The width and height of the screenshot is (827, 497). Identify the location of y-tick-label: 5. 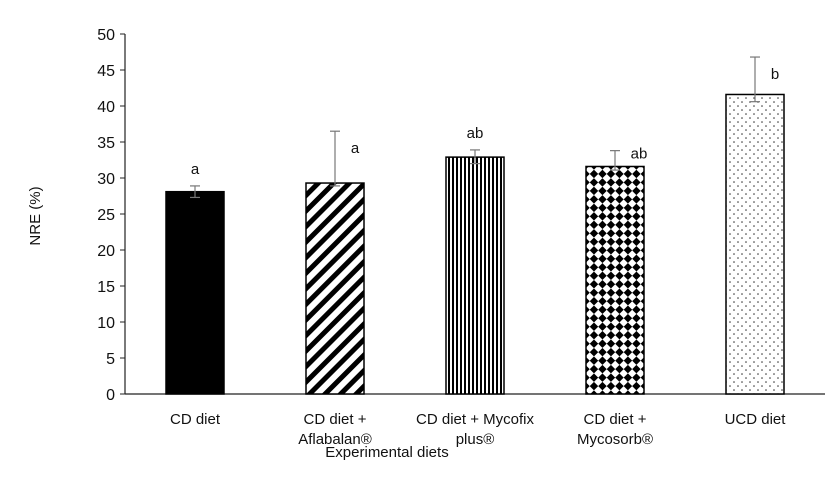
(110, 359).